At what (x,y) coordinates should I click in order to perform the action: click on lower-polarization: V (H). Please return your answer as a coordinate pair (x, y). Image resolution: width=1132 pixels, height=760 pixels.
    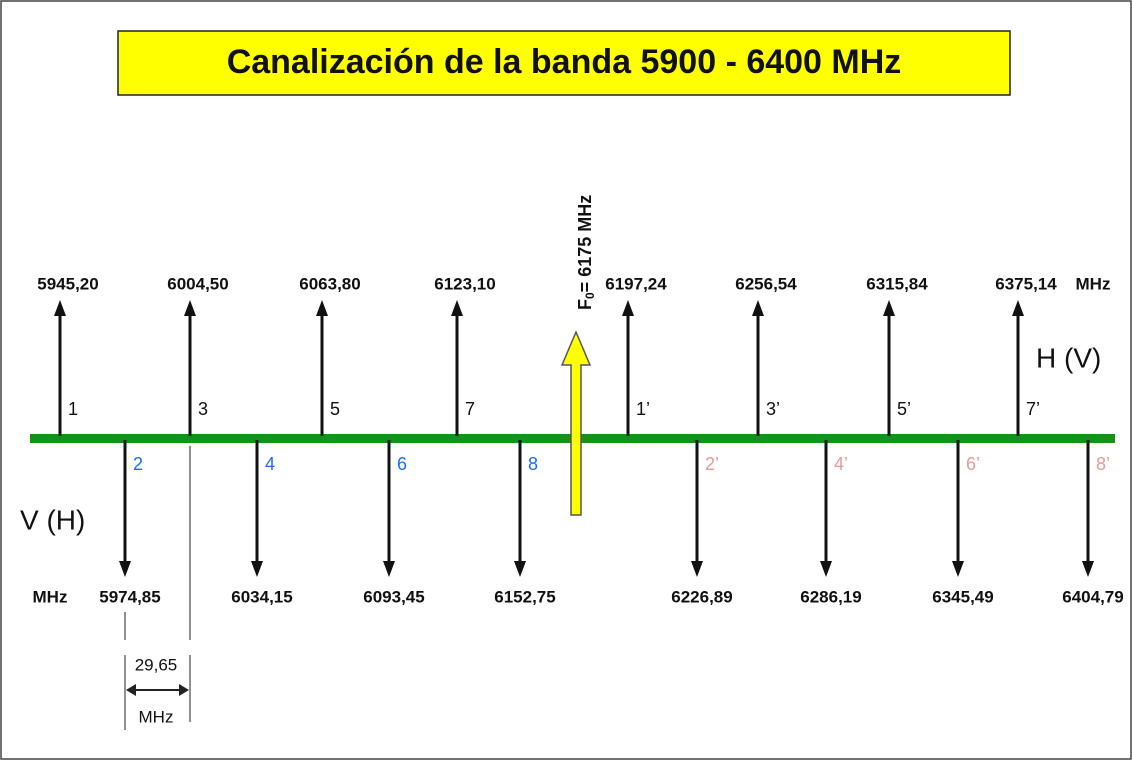
    Looking at the image, I should click on (52, 519).